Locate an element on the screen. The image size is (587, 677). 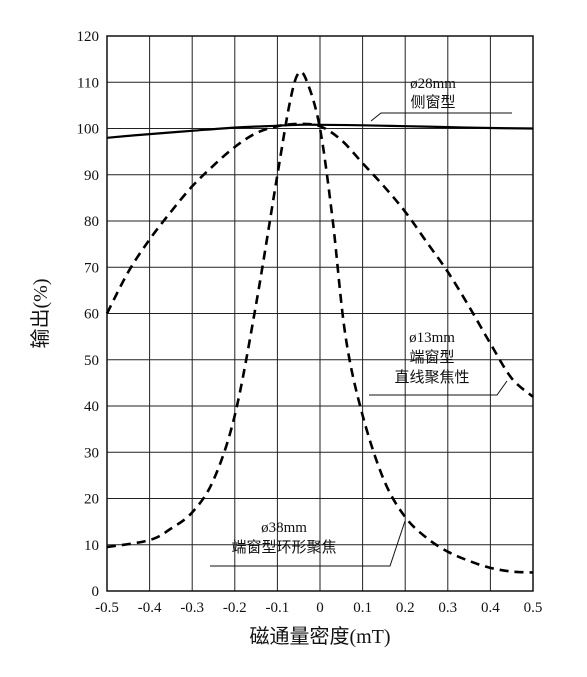
y-tick-label: 70 is located at coordinates (91, 268).